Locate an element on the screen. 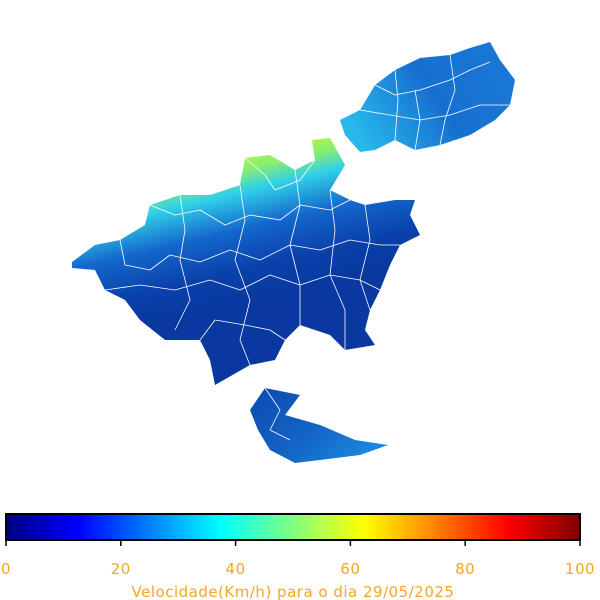  colorbar-tick-label: 40 is located at coordinates (236, 569).